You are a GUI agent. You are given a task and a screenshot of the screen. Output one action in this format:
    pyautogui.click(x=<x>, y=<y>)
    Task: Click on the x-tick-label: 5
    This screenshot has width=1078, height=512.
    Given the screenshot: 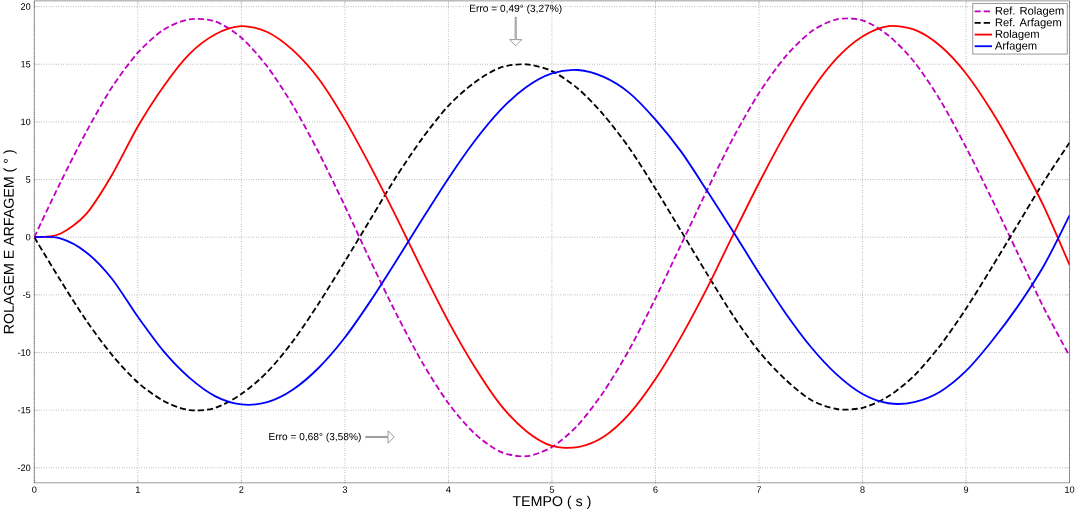 What is the action you would take?
    pyautogui.click(x=552, y=489)
    